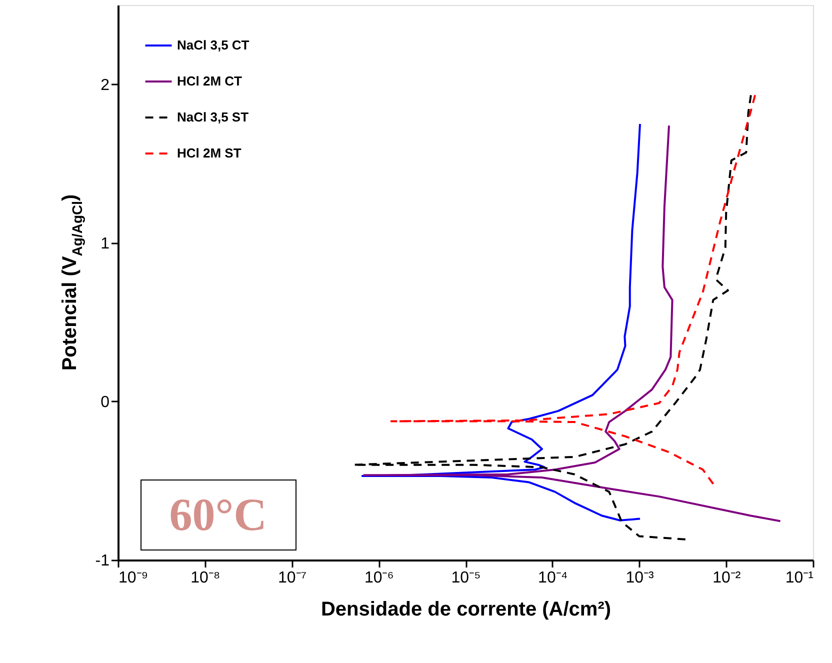 This screenshot has height=663, width=832. I want to click on y-tick-label: 2, so click(105, 85).